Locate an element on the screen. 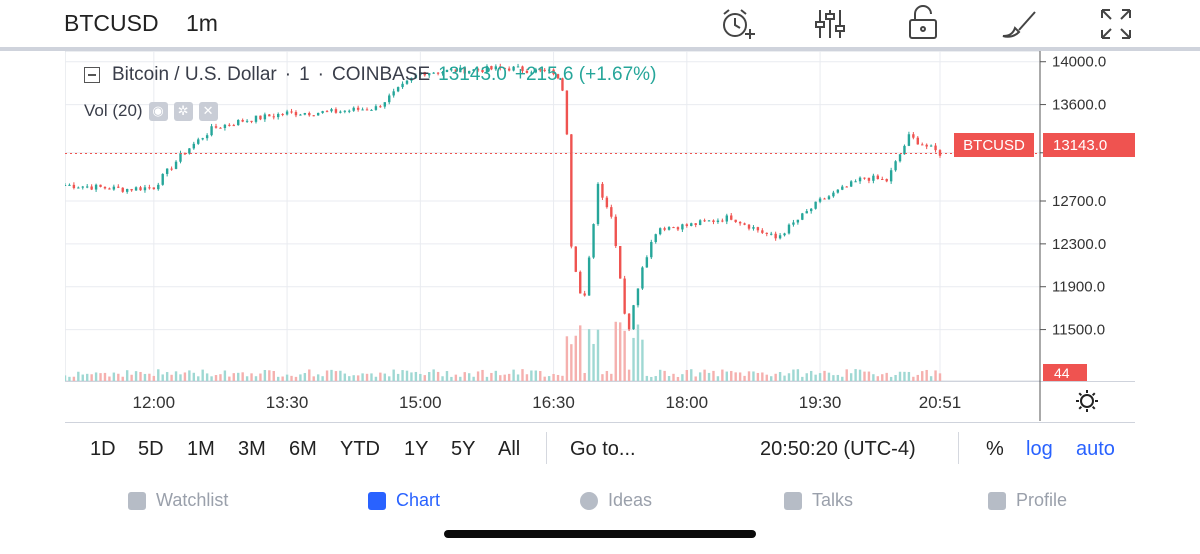  close-icon: ✕ is located at coordinates (208, 111).